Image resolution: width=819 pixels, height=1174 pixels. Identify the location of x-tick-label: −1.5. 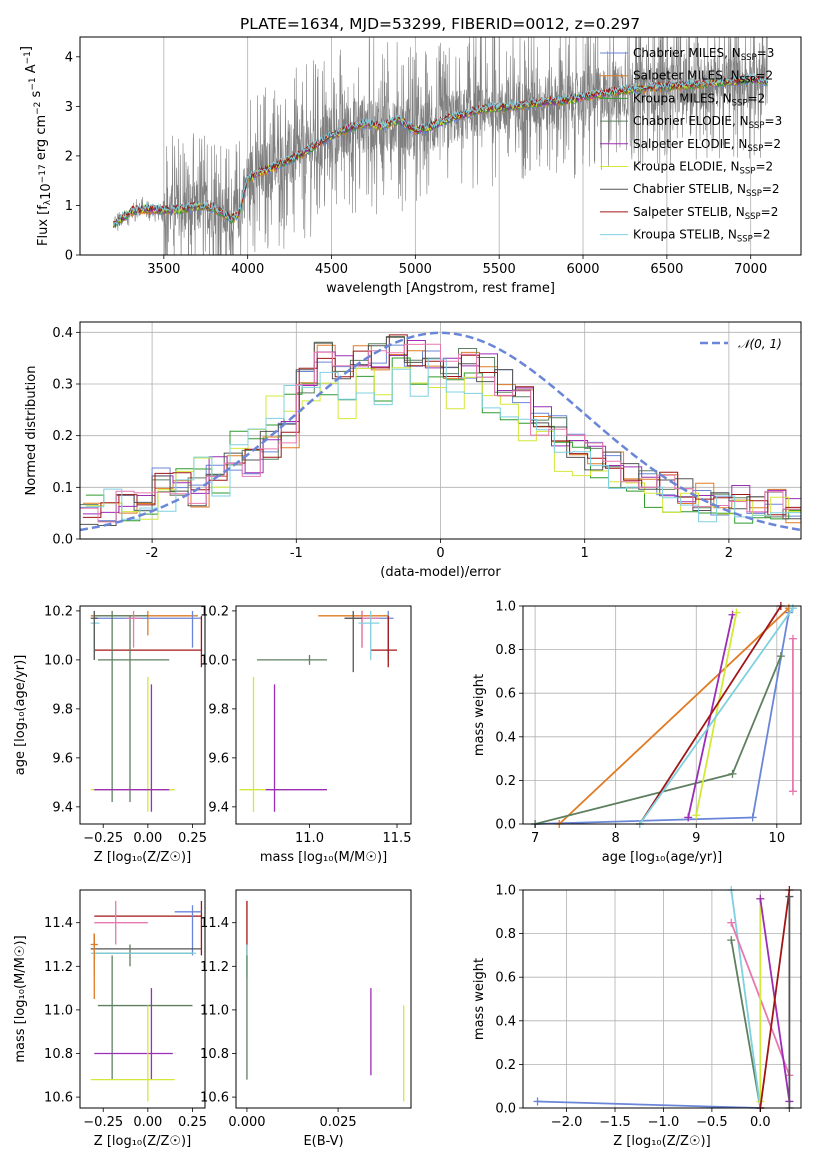
(615, 1122).